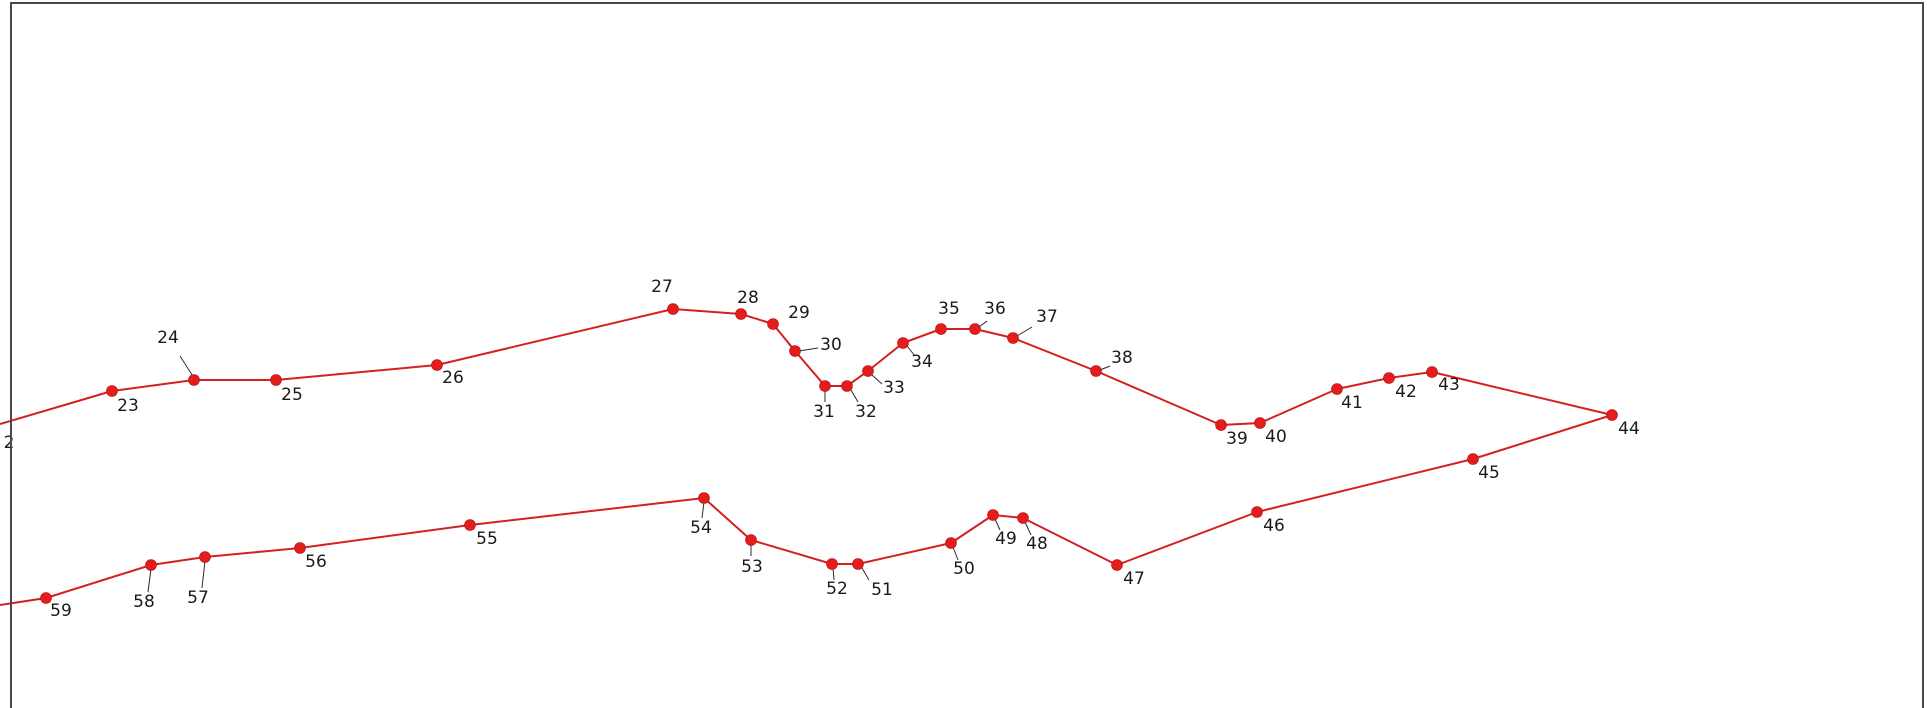 This screenshot has height=708, width=1927. What do you see at coordinates (144, 602) in the screenshot?
I see `vertex-label-58: 58` at bounding box center [144, 602].